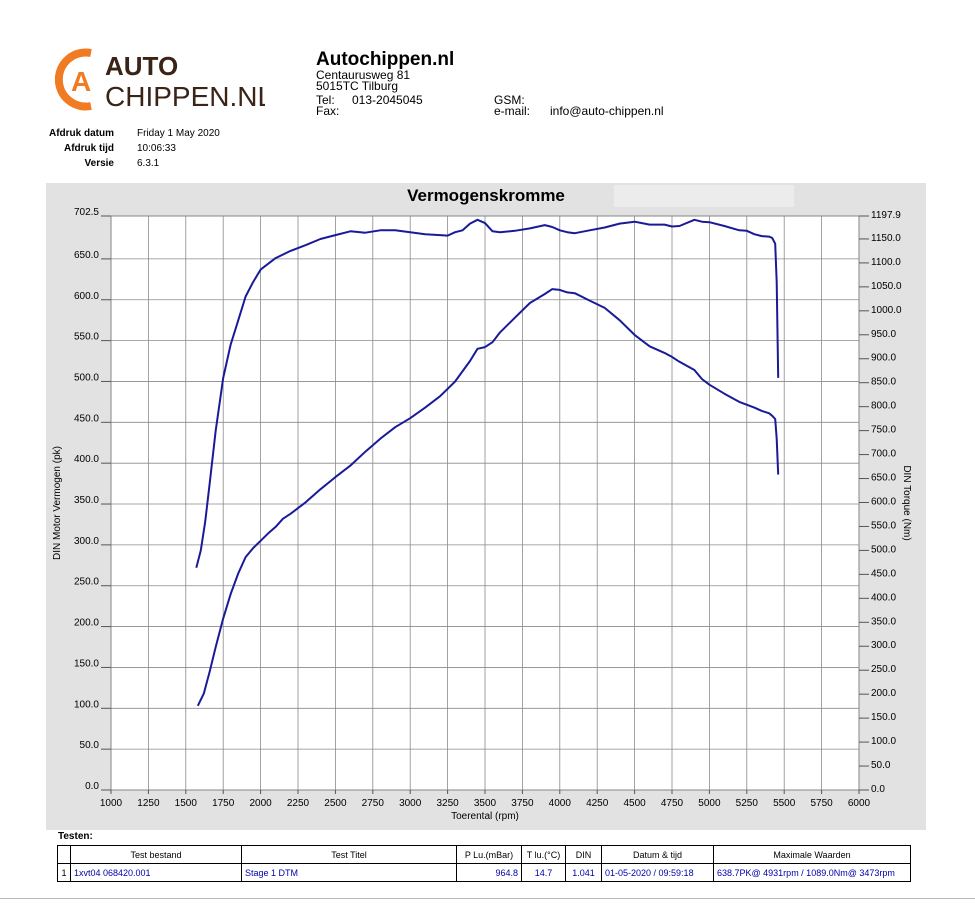  I want to click on x-tick-label: 4500, so click(634, 803).